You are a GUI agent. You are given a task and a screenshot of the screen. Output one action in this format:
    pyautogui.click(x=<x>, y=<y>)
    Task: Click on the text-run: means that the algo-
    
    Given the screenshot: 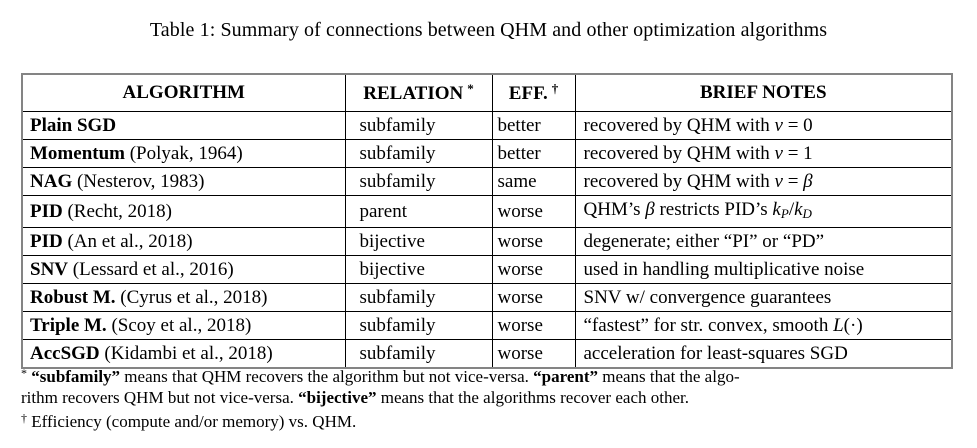 What is the action you would take?
    pyautogui.click(x=668, y=376)
    